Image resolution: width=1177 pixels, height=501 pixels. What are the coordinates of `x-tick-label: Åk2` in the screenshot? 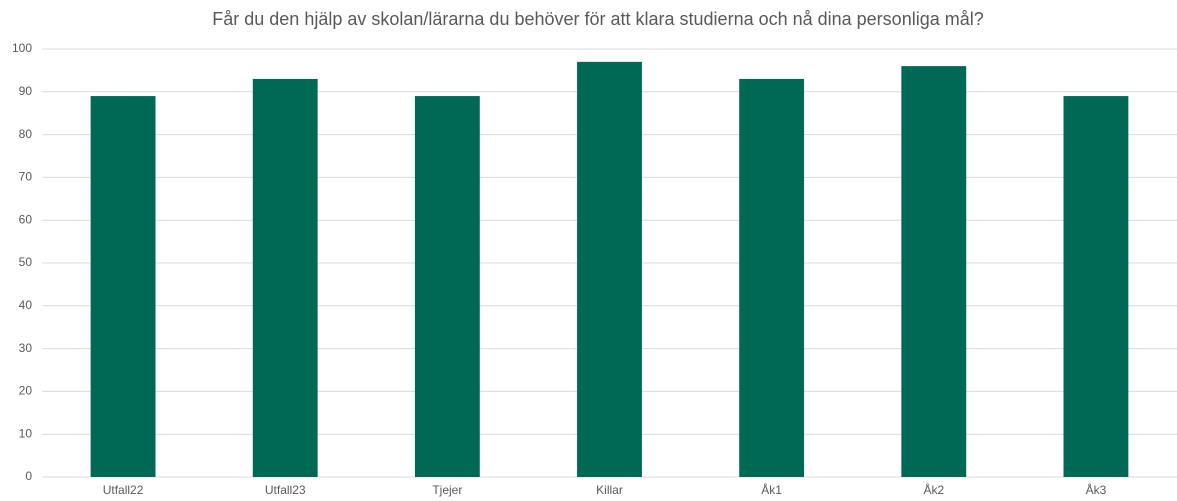 It's located at (933, 489).